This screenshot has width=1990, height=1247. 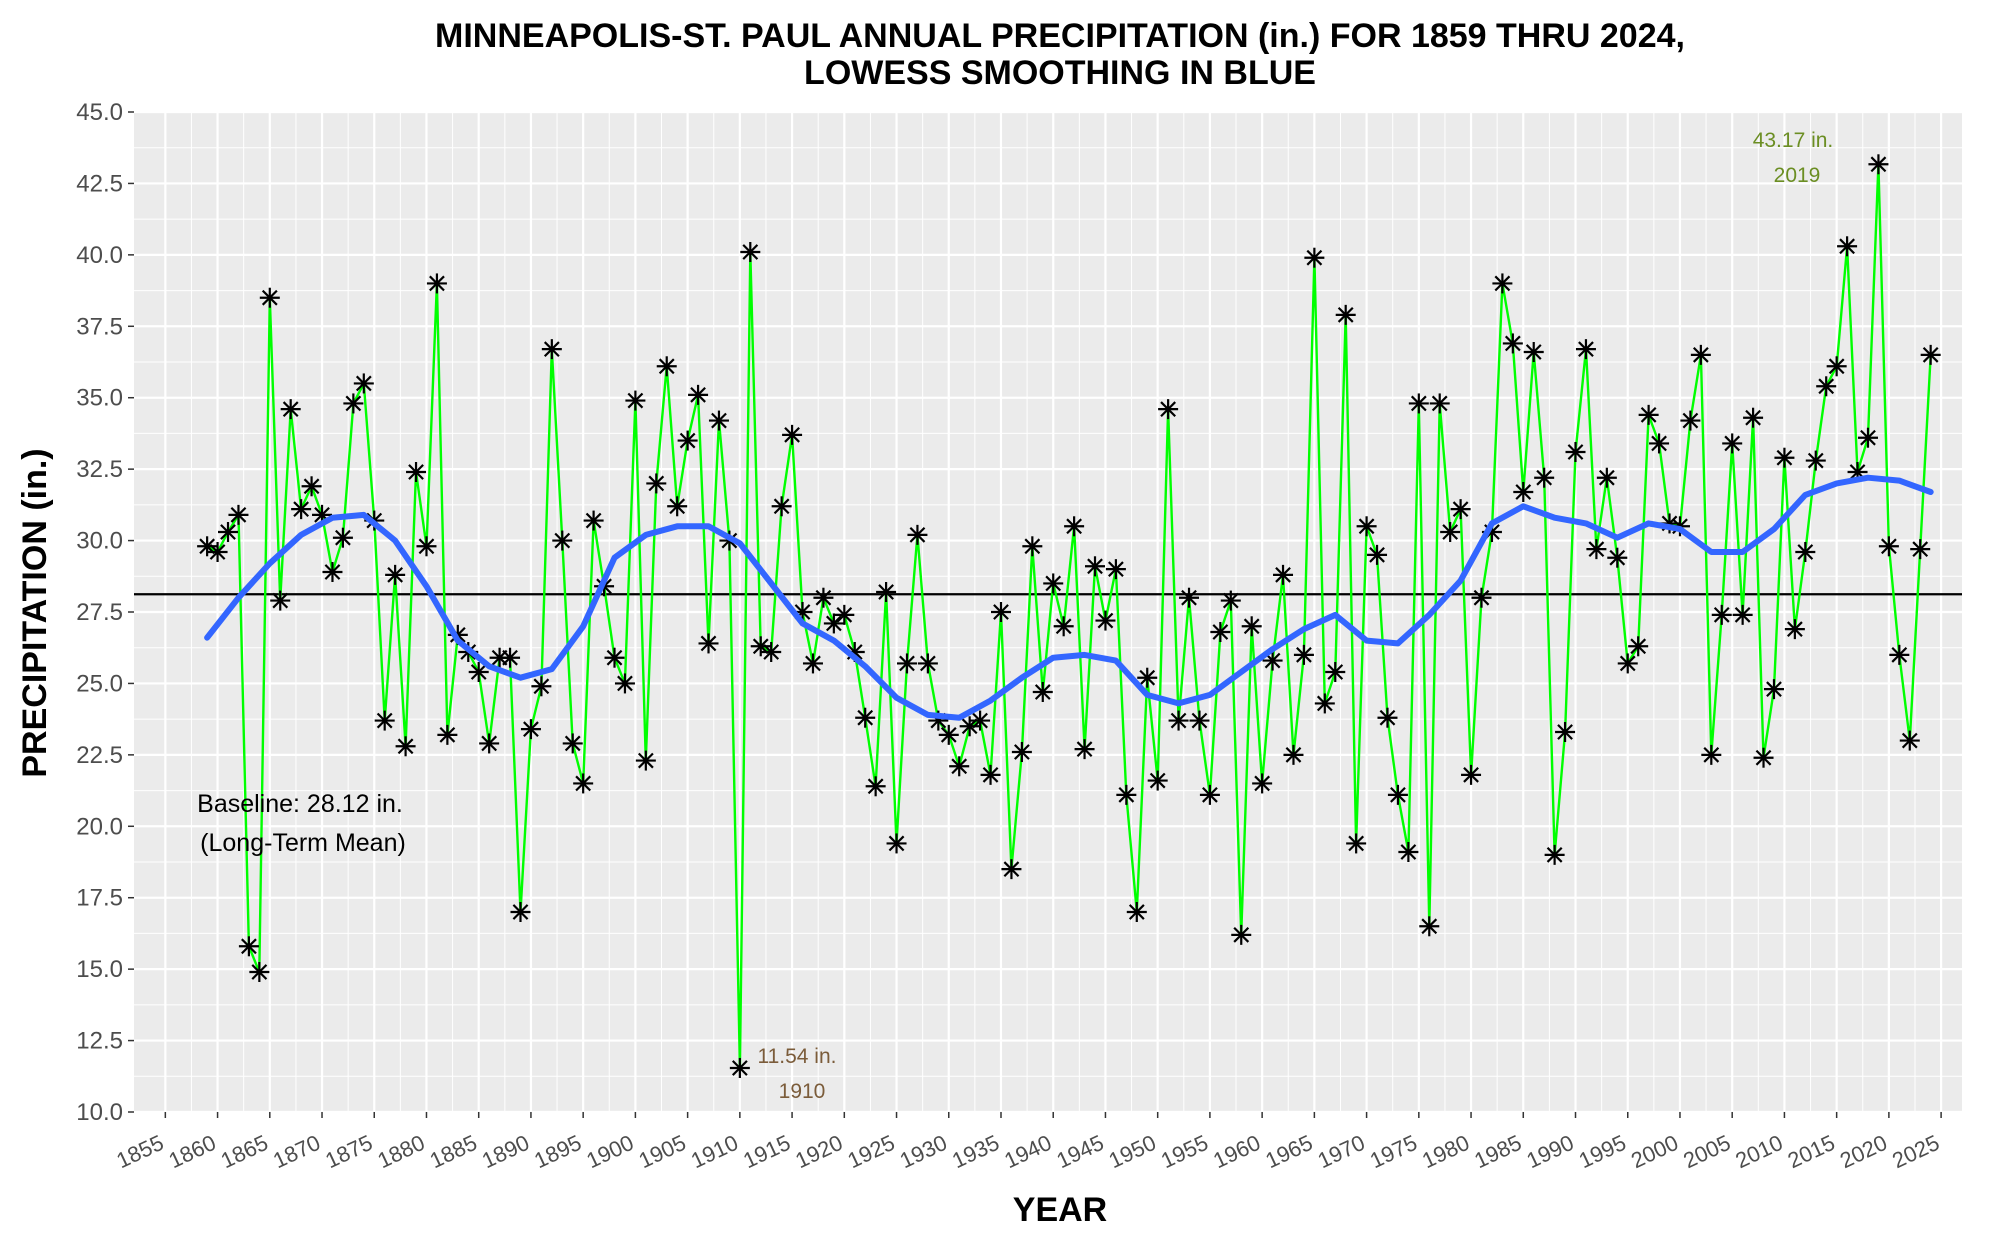 What do you see at coordinates (348, 1151) in the screenshot?
I see `x-tick-label: 1875` at bounding box center [348, 1151].